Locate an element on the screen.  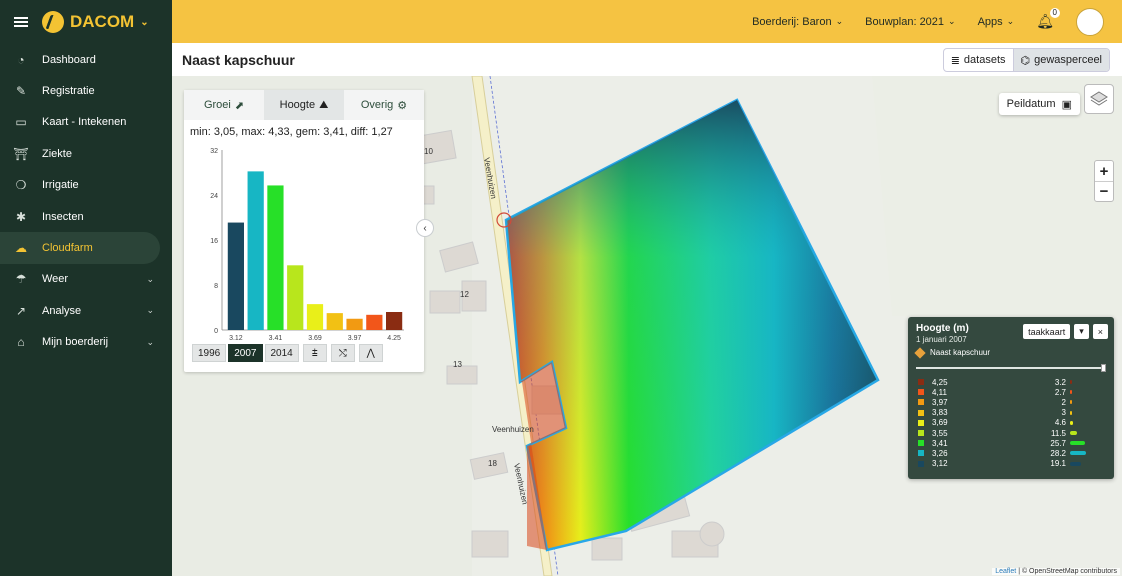
legend-row: 4,11 2.7 is located at coordinates (1011, 392).